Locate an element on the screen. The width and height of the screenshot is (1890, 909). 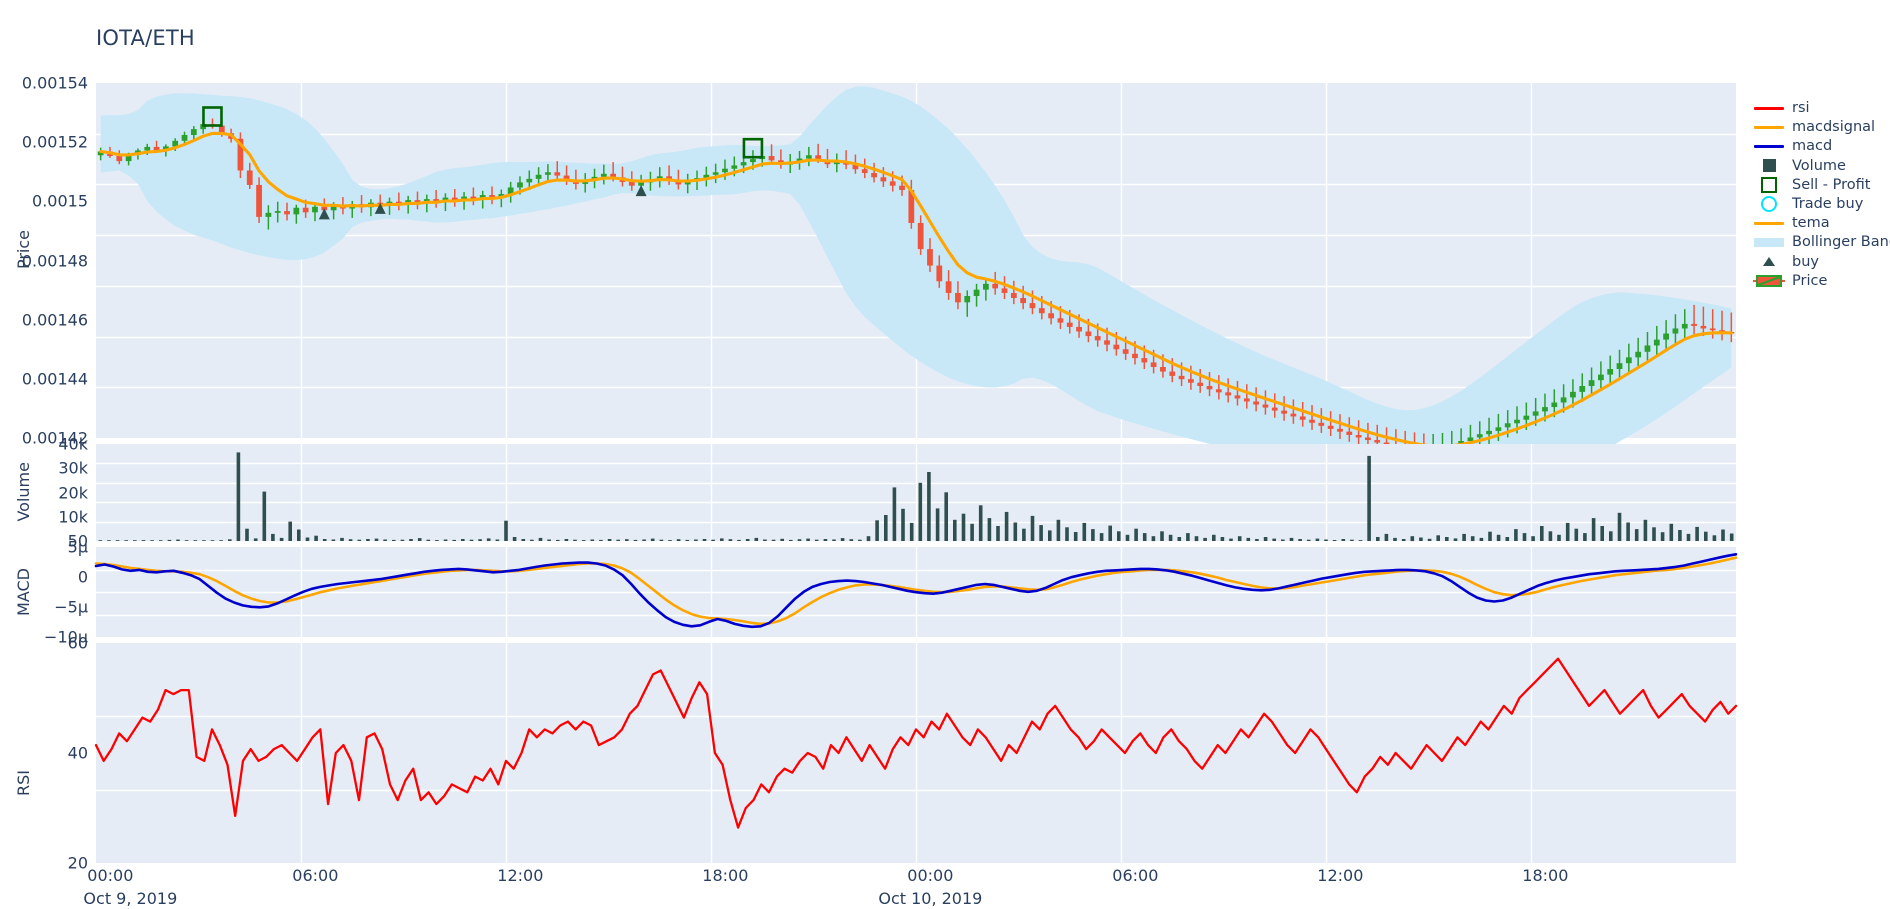
x-axis-date-label: Oct 9, 2019 is located at coordinates (130, 898).